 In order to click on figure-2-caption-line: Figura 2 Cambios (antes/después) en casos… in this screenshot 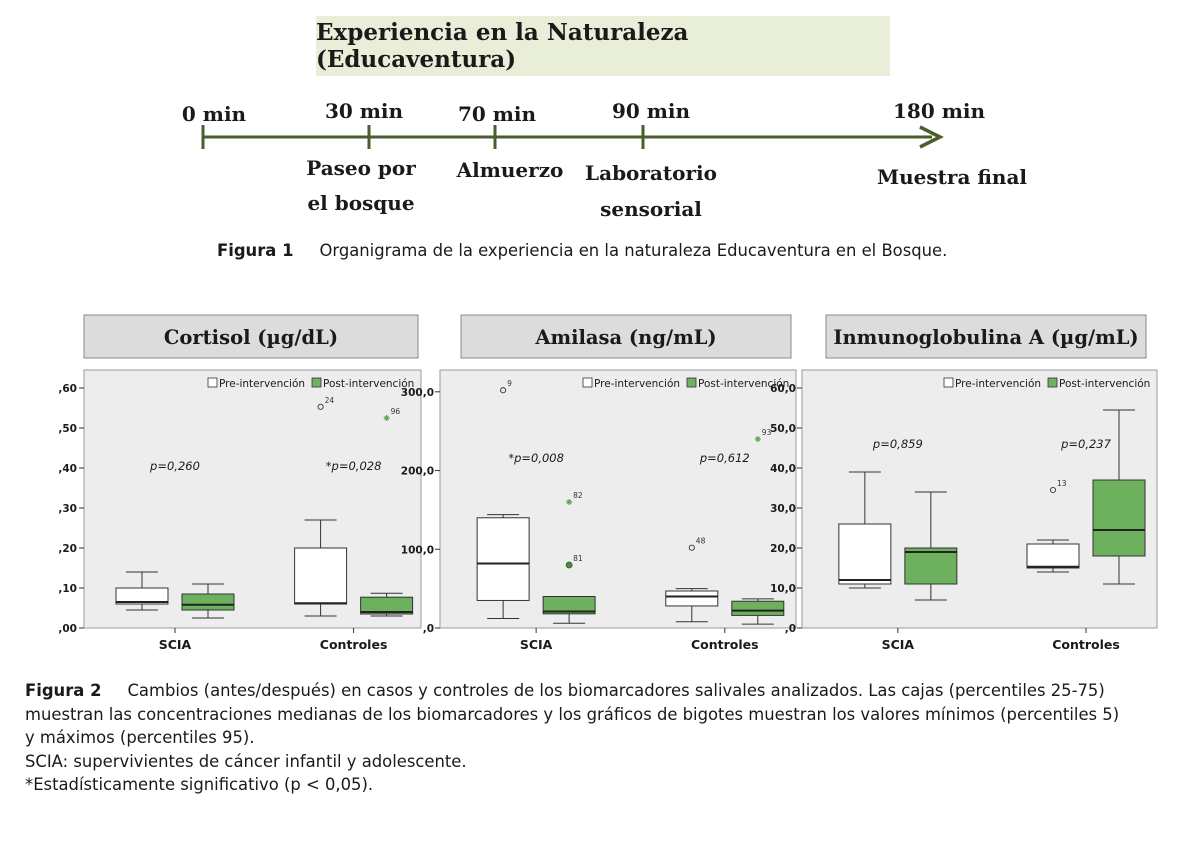, I will do `click(565, 690)`.